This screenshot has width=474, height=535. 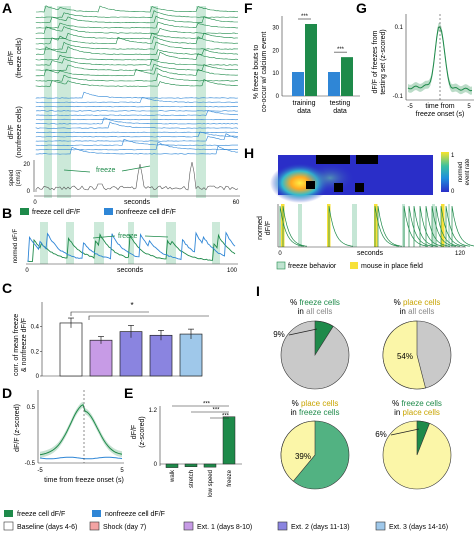 I want to click on f-sig-0: ***, so click(x=305, y=17).